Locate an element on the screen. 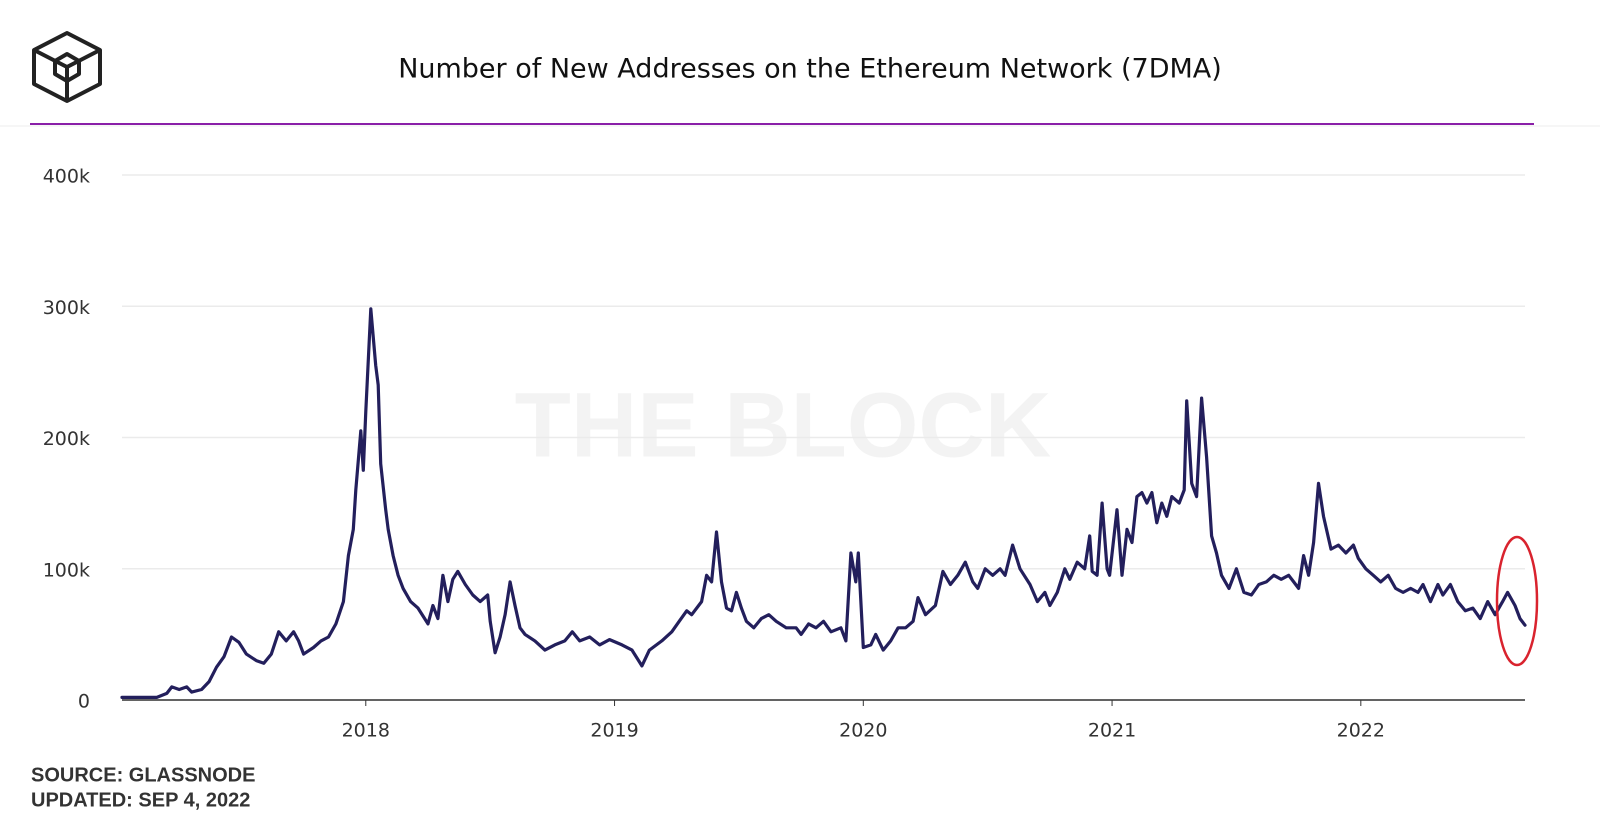 The image size is (1600, 840). watermark: THE BLOCK is located at coordinates (783, 425).